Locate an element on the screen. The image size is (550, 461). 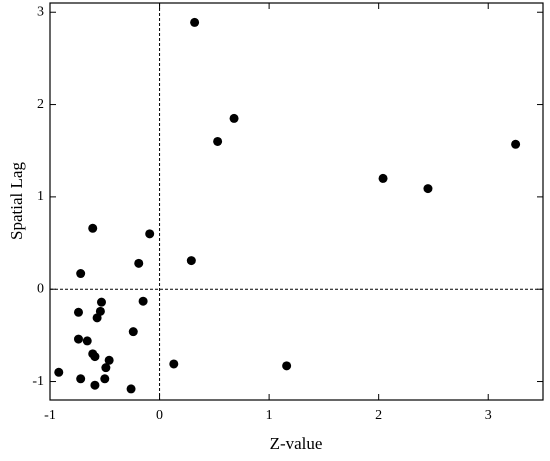
x-tick-label: 2 is located at coordinates (378, 415).